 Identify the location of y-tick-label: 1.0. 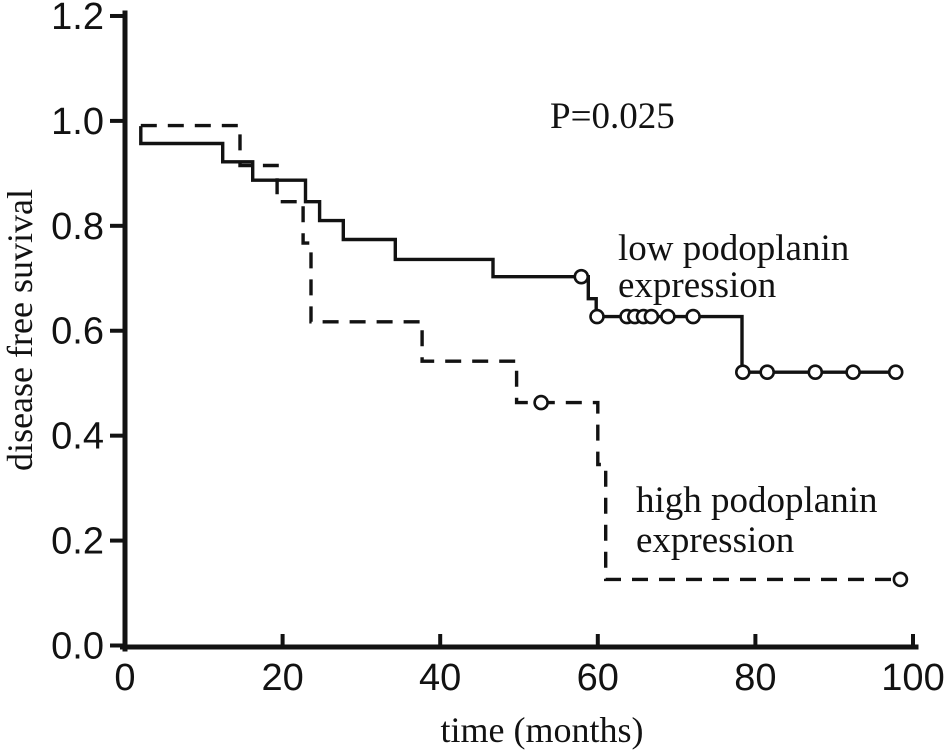
(77, 122).